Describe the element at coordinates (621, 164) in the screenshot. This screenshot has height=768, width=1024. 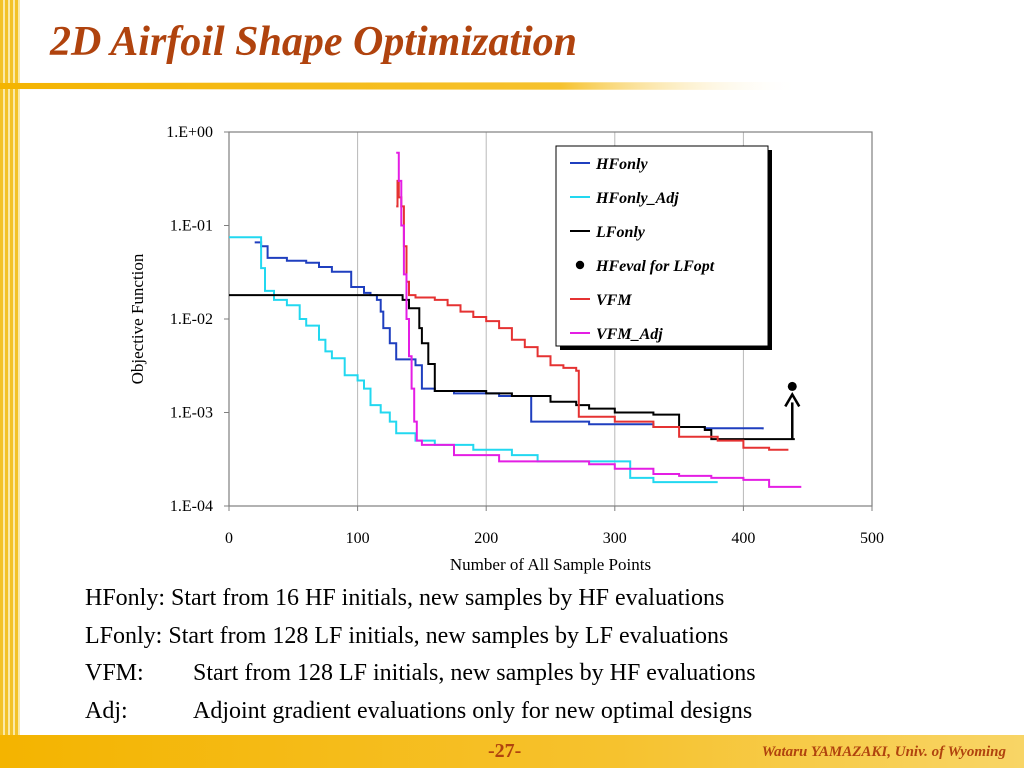
I see `legend-label: HFonly` at that location.